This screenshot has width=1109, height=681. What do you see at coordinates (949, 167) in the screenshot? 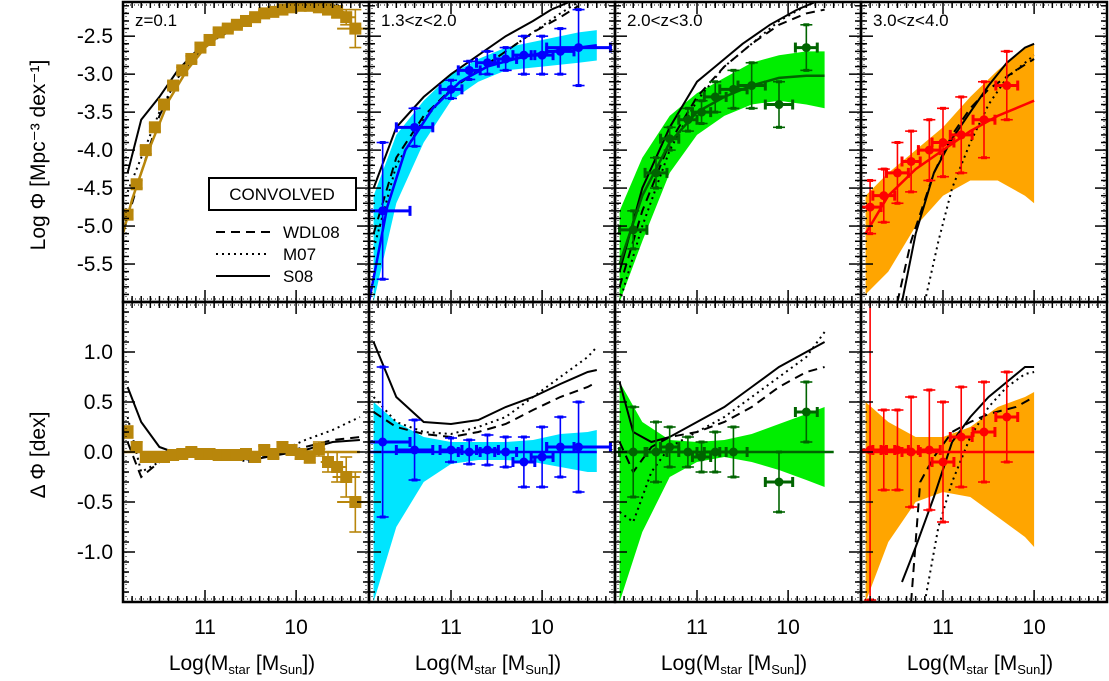
I see `best-fit-curve` at bounding box center [949, 167].